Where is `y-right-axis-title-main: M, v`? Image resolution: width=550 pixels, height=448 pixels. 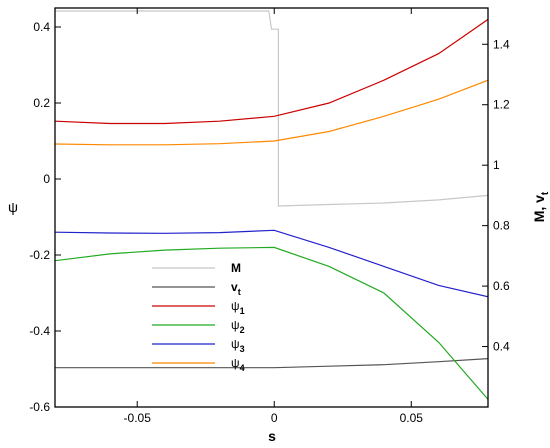 y-right-axis-title-main: M, v is located at coordinates (539, 208).